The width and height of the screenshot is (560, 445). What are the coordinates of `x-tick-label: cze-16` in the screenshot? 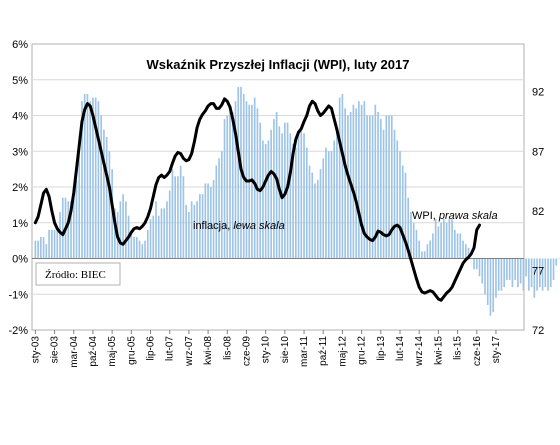 It's located at (477, 351).